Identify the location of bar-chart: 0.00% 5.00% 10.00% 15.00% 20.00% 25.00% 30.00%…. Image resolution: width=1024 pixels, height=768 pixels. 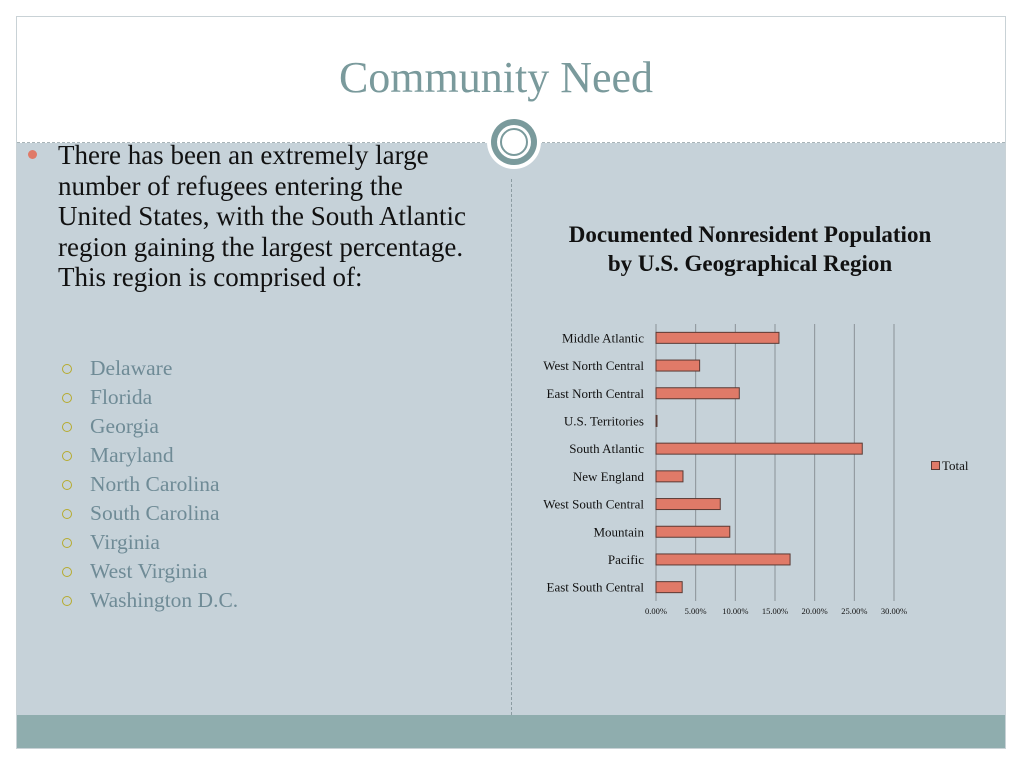
(725, 470).